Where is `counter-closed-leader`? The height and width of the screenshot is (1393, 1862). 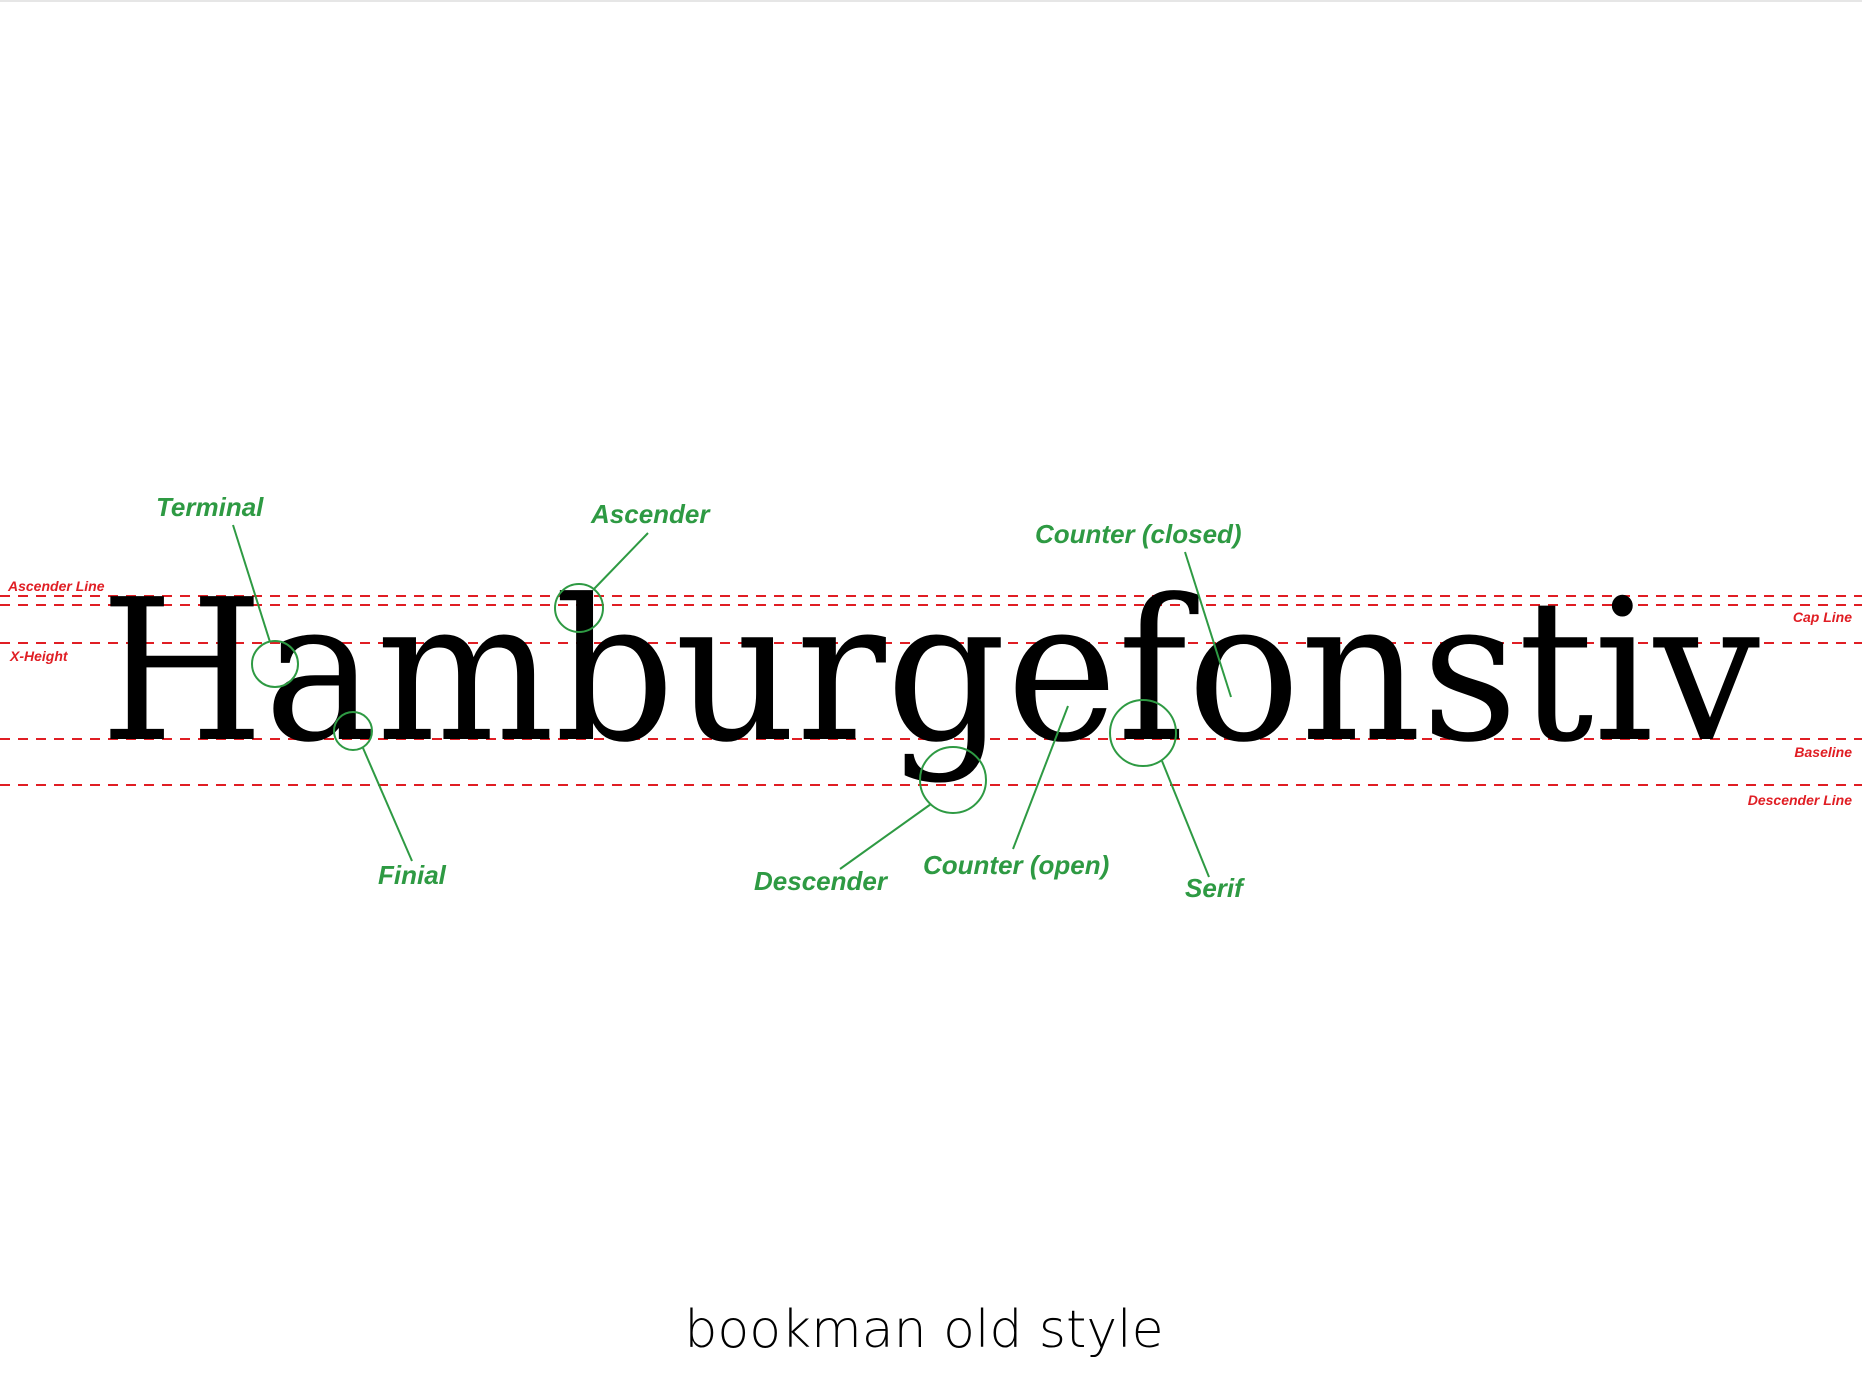
counter-closed-leader is located at coordinates (1208, 624).